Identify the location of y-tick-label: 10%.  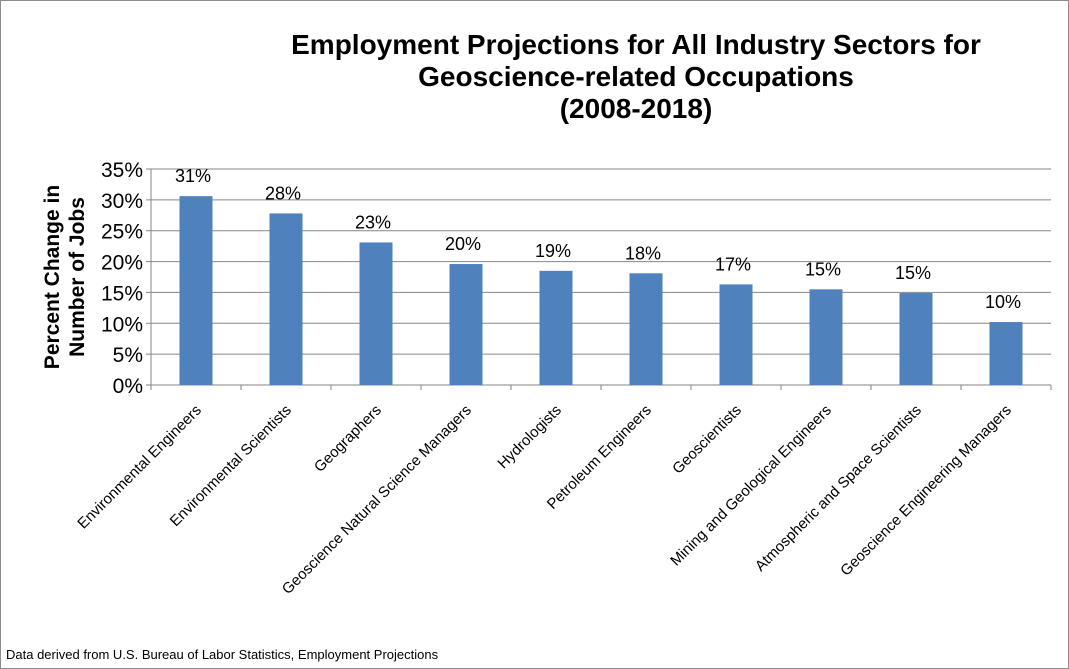
(122, 324).